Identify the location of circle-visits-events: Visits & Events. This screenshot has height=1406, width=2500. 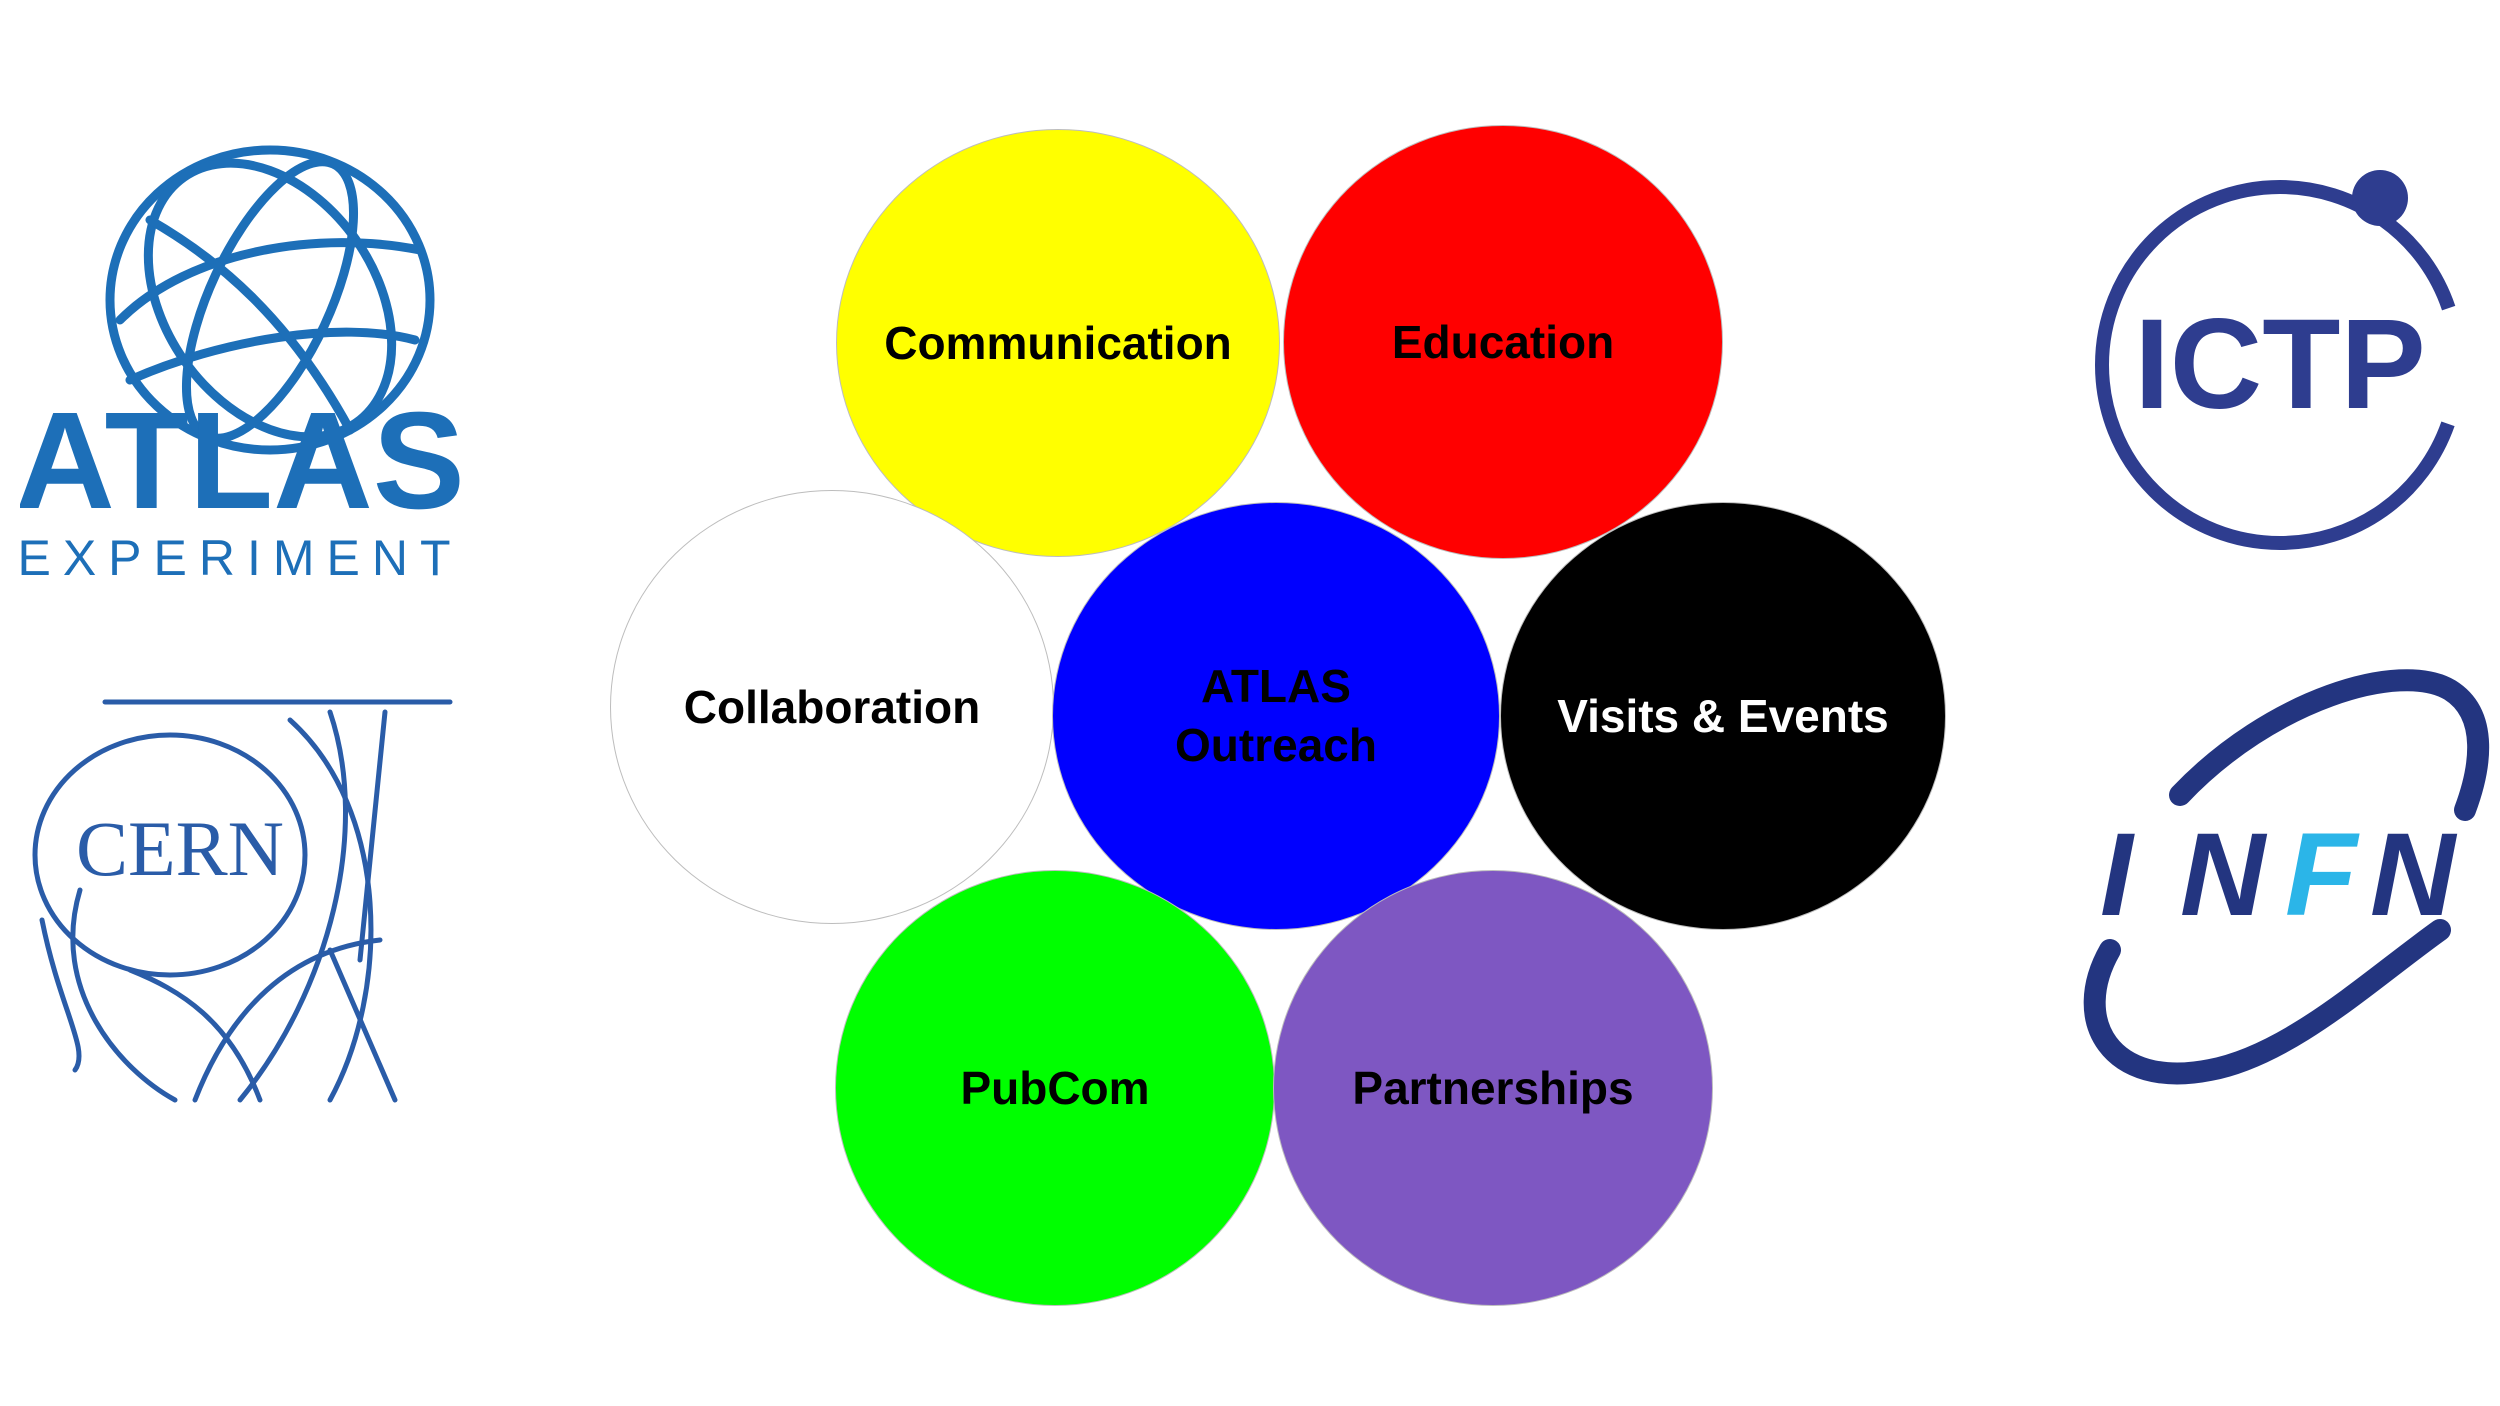
(1723, 716).